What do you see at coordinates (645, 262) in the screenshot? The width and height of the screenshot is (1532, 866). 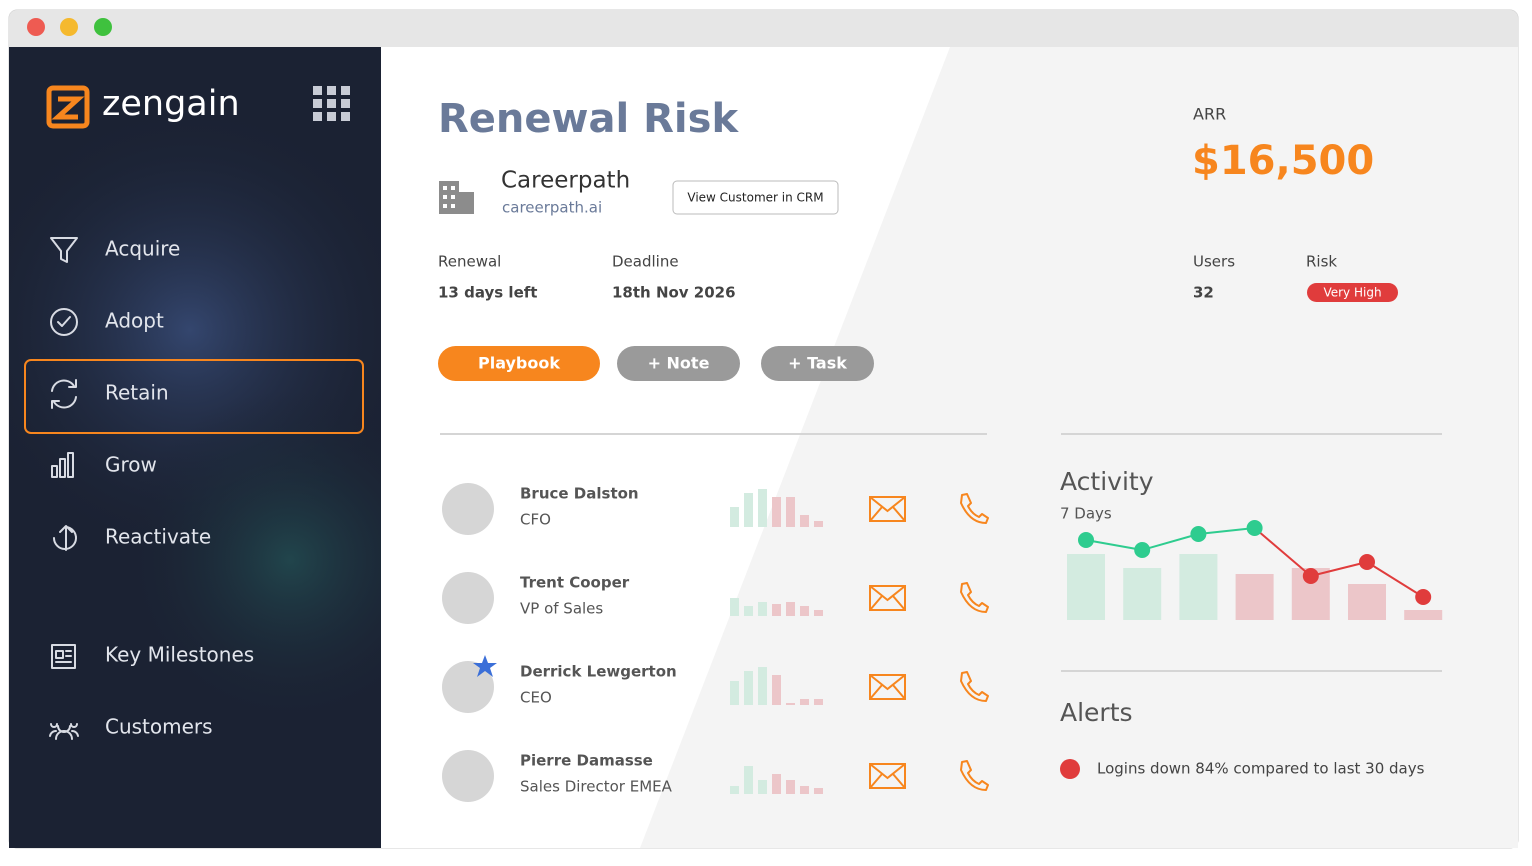 I see `deadline-label: Deadline` at bounding box center [645, 262].